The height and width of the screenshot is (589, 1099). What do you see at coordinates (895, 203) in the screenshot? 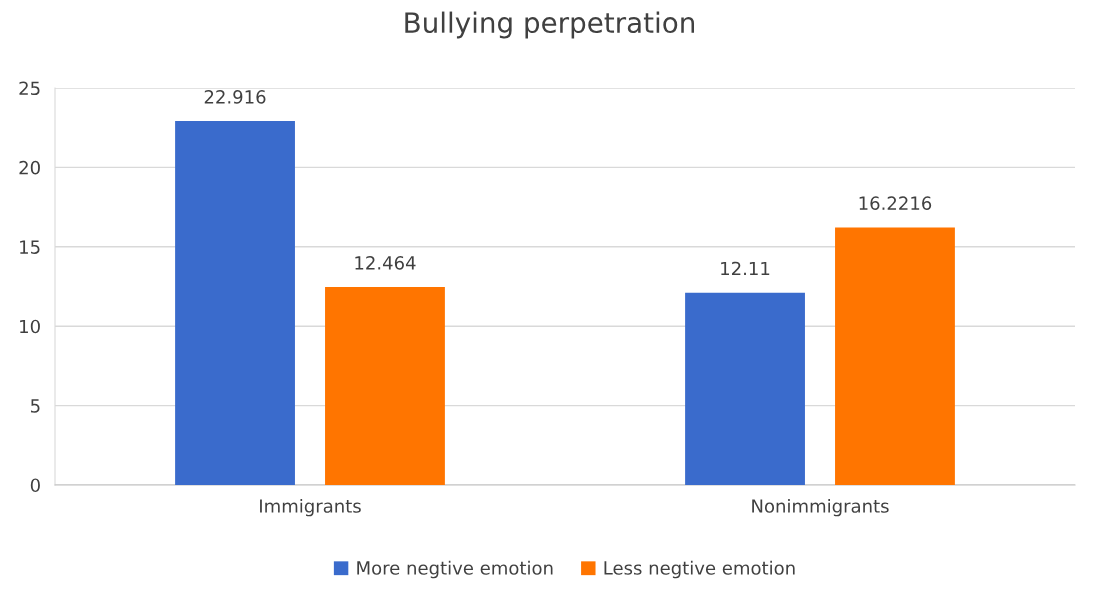
I see `data-label: 16.2216` at bounding box center [895, 203].